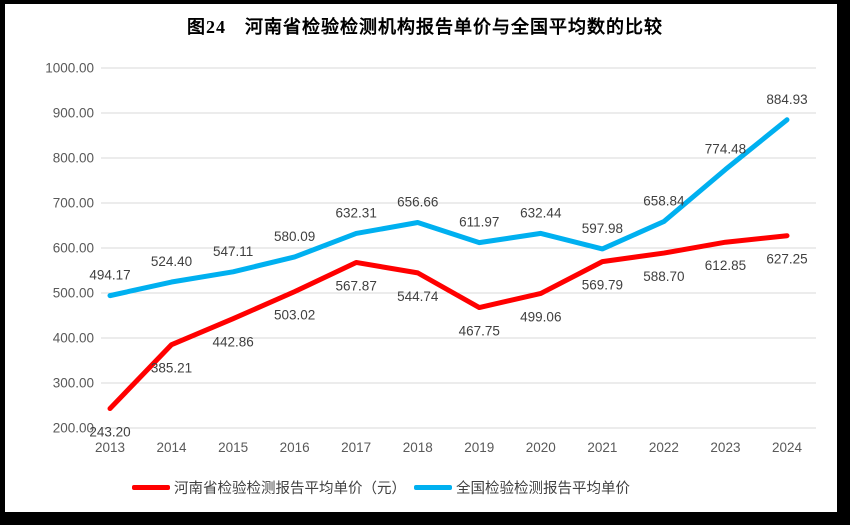  Describe the element at coordinates (73, 338) in the screenshot. I see `svg-text: 400.00` at that location.